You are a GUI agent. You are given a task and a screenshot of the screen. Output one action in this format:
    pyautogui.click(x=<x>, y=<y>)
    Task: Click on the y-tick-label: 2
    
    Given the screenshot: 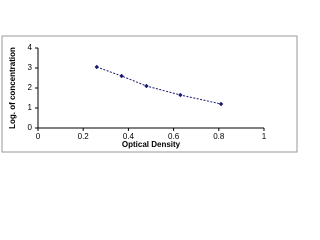 What is the action you would take?
    pyautogui.click(x=30, y=87)
    